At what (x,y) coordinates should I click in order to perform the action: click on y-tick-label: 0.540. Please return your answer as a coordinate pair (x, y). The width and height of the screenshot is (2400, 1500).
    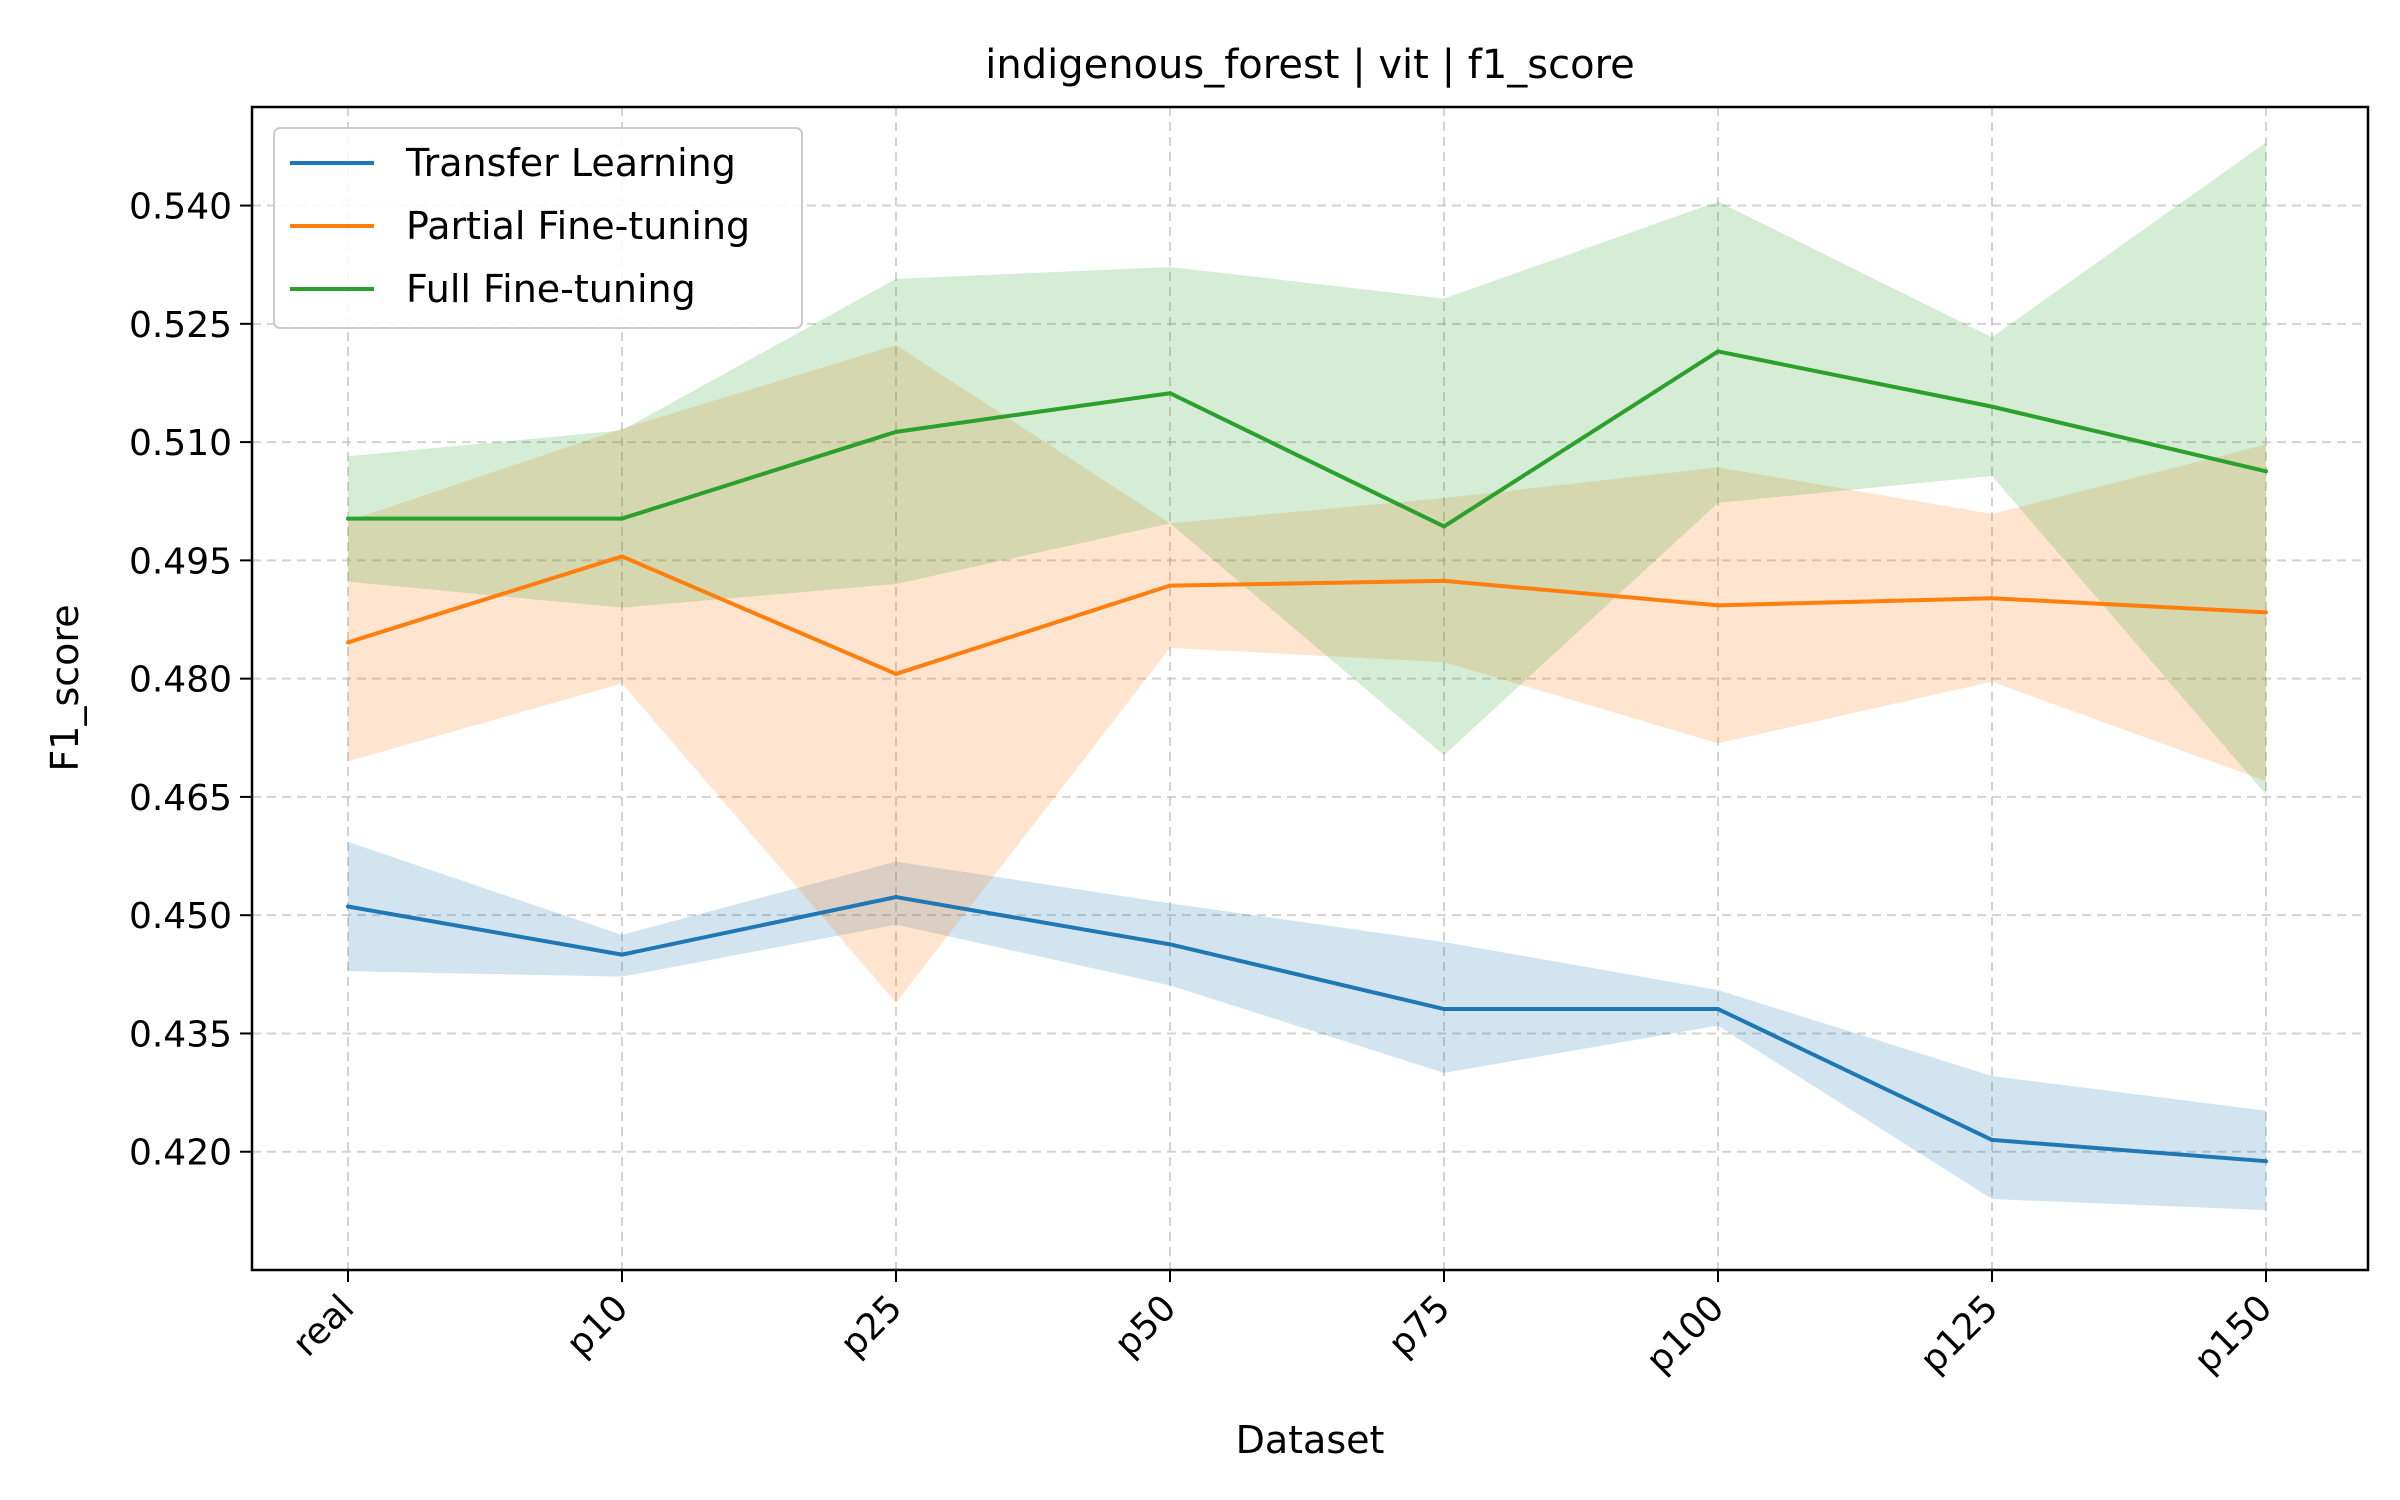
    Looking at the image, I should click on (180, 207).